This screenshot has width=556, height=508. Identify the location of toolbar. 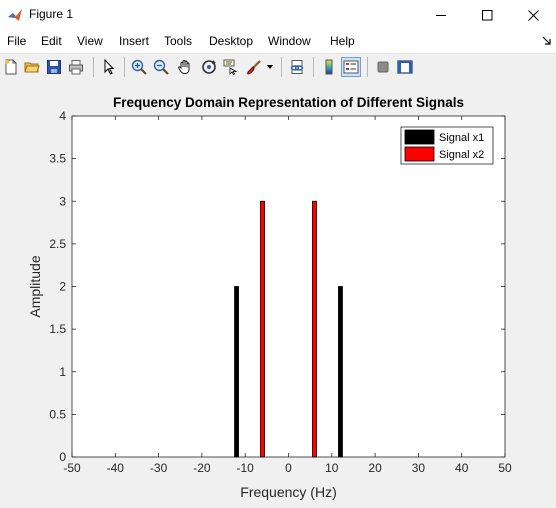
(278, 68).